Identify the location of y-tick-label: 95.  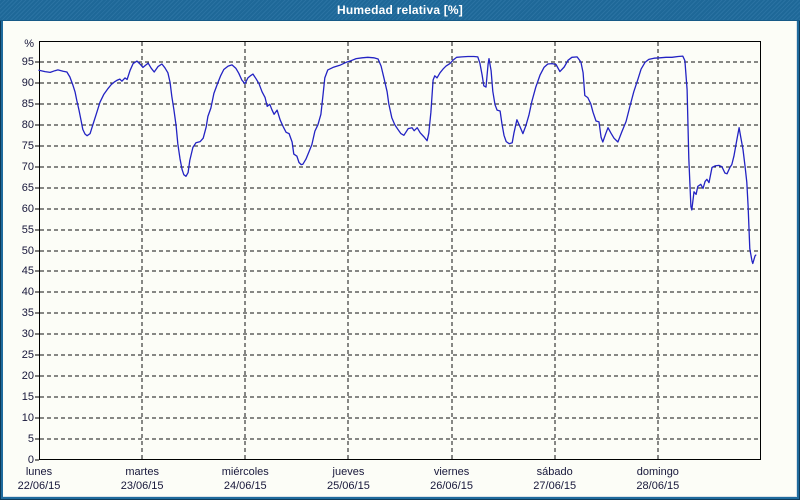
(27, 61).